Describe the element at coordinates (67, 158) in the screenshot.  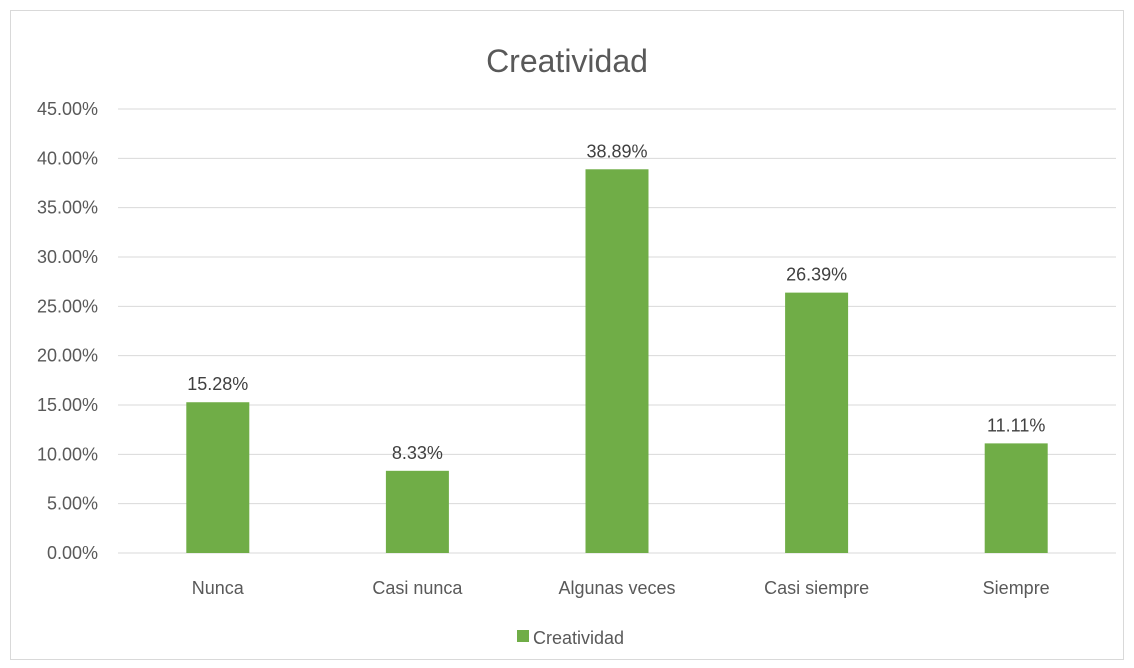
I see `y-tick-label: 40.00%` at that location.